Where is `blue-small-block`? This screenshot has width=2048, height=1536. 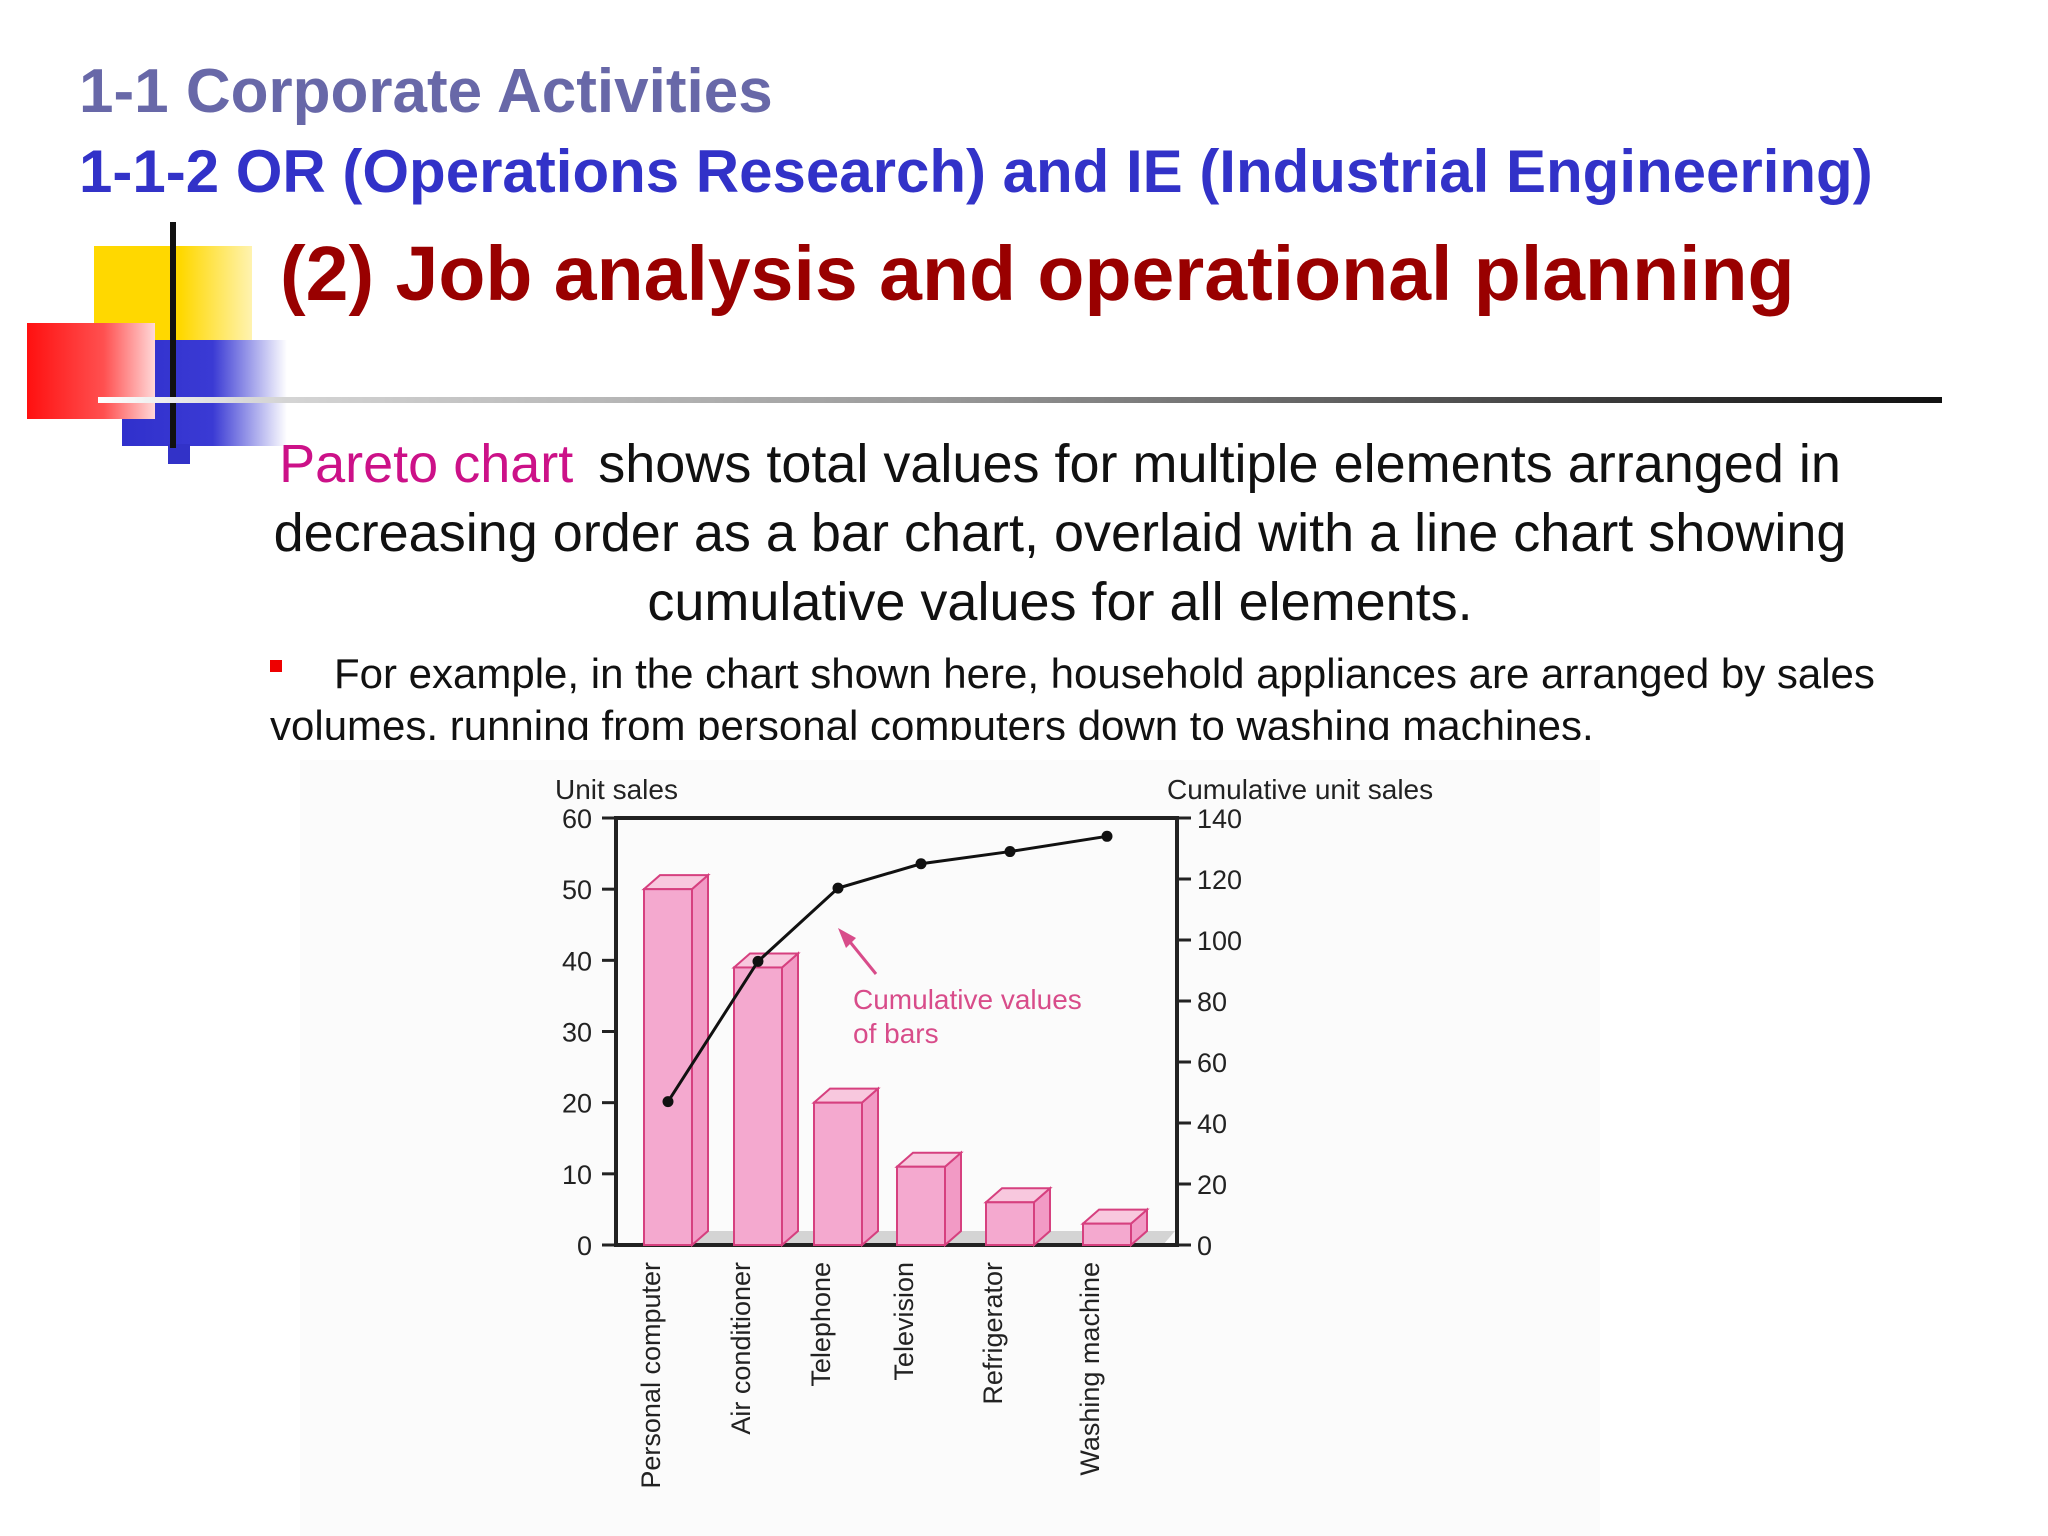
blue-small-block is located at coordinates (179, 454).